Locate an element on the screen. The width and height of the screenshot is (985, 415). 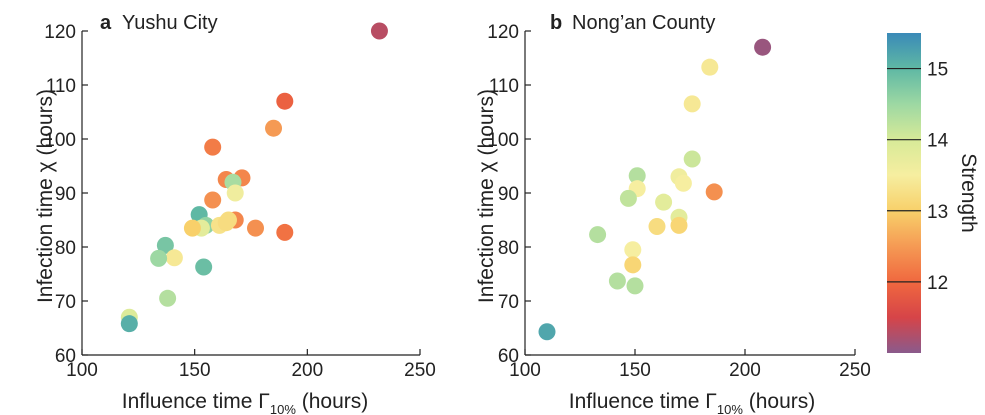
panel-a-letter: a is located at coordinates (106, 23).